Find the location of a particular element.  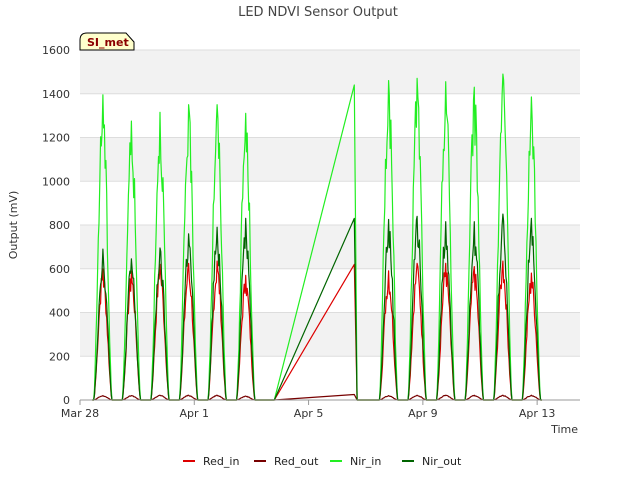

y-tick-label: 1000 is located at coordinates (56, 181).